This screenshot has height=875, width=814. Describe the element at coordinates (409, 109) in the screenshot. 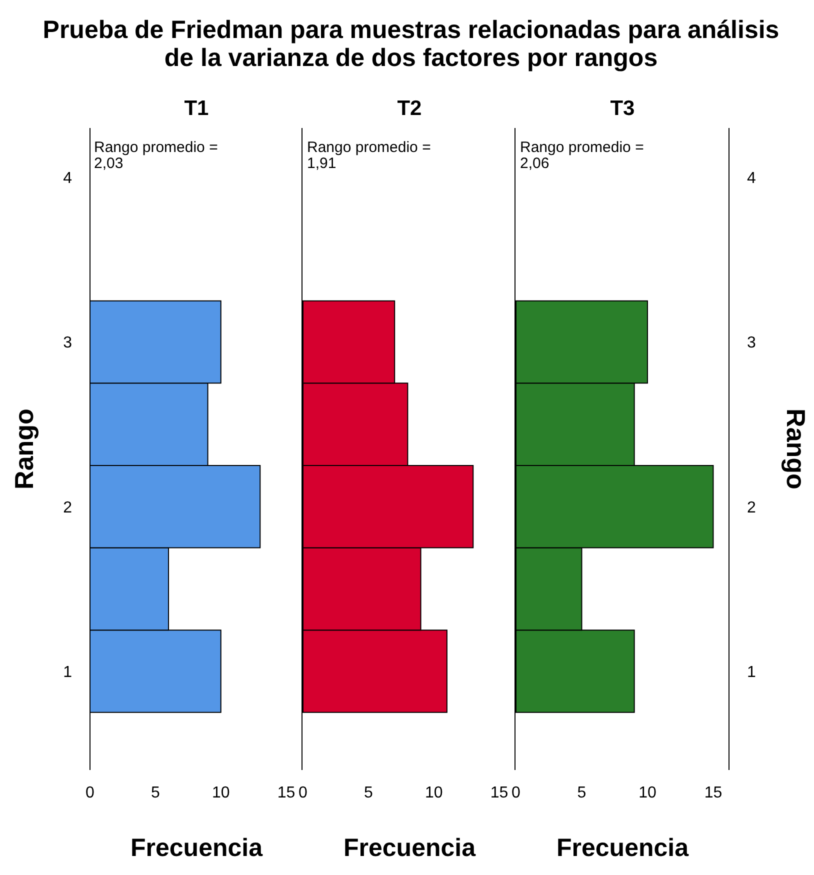

I see `chart-subtitle: T2` at that location.